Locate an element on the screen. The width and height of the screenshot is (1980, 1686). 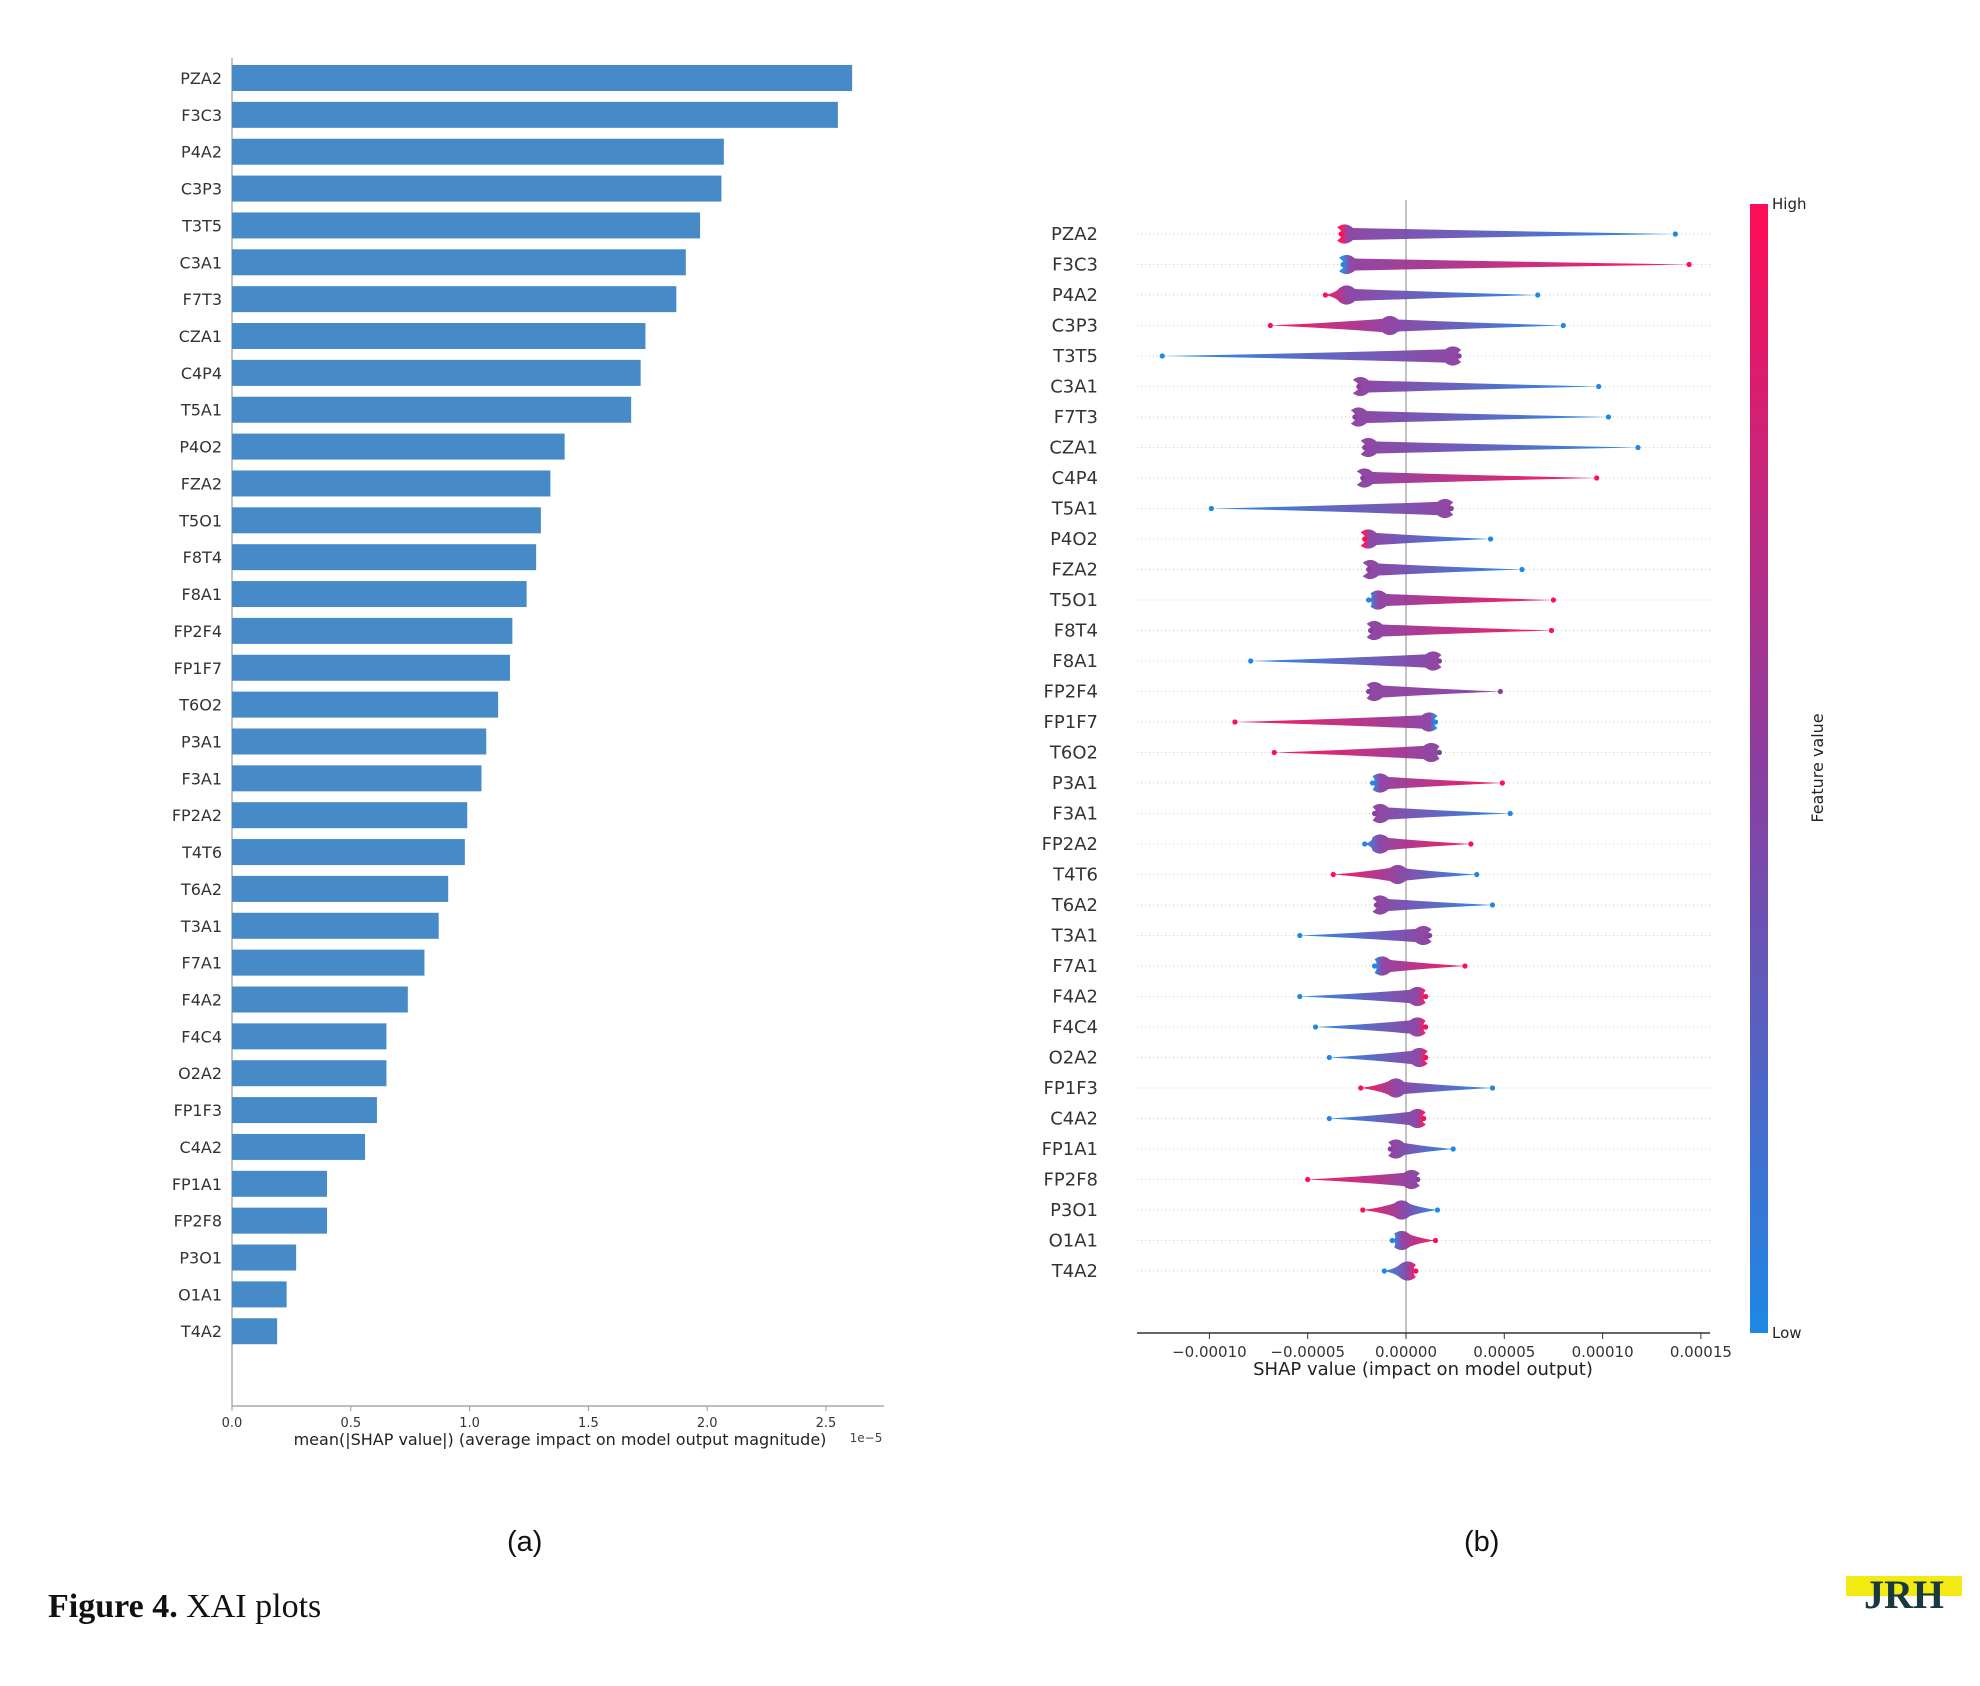
x-tick-label: 0.00000 is located at coordinates (1406, 1352).